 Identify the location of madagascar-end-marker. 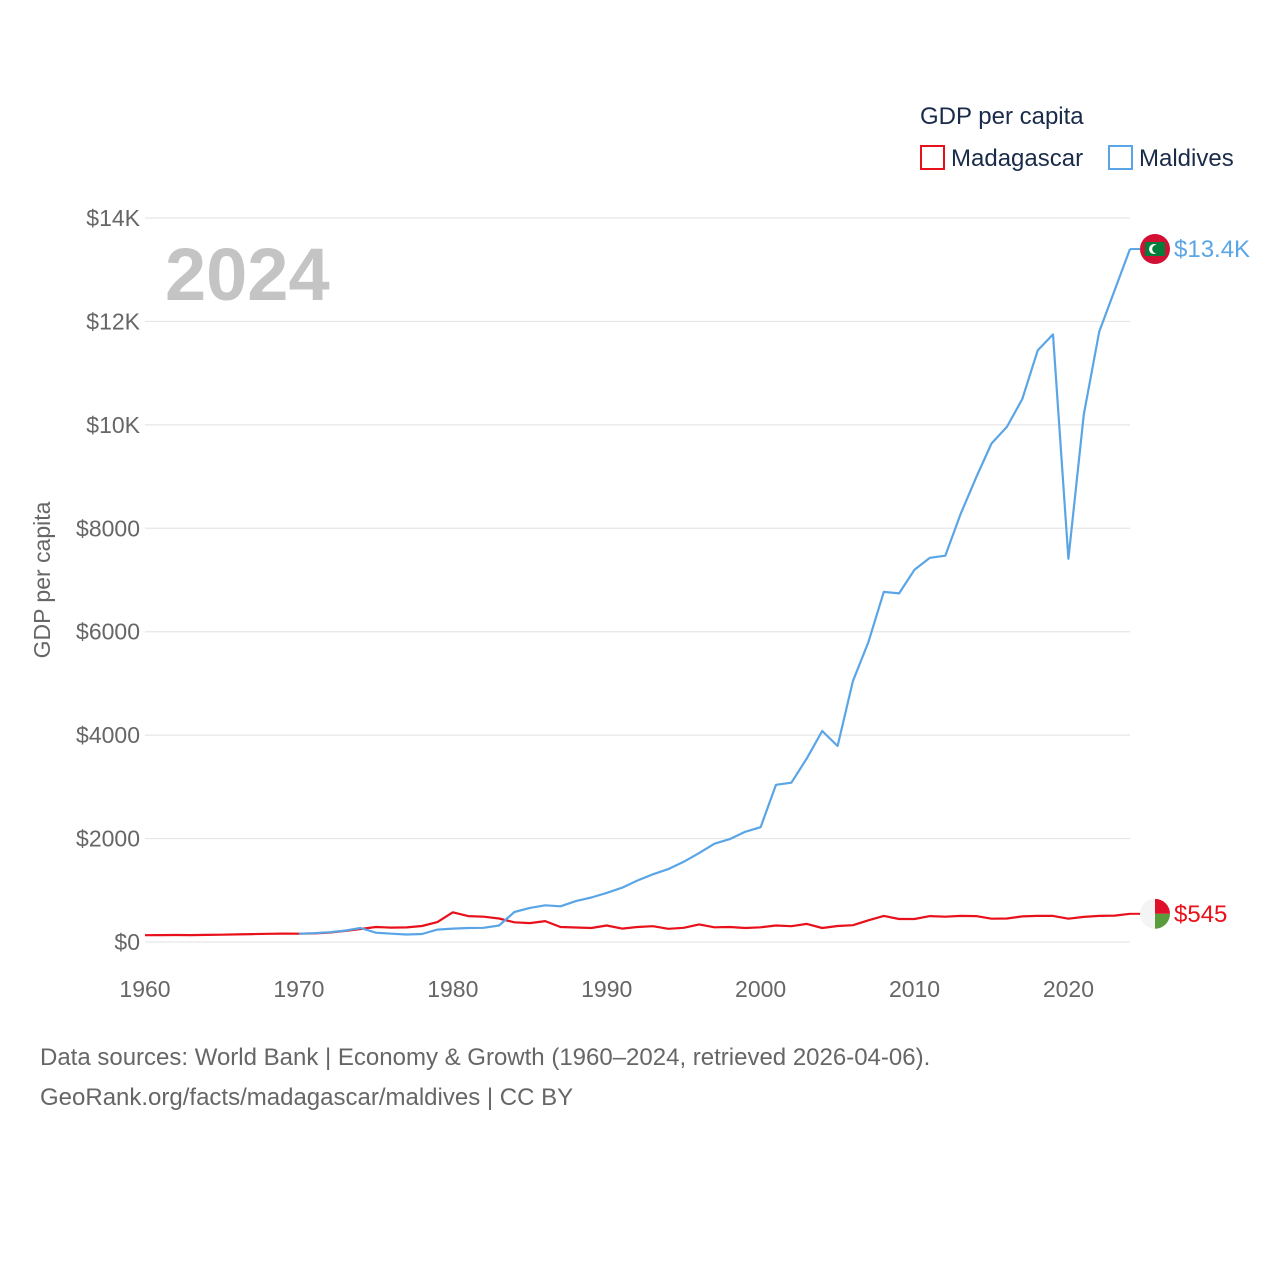
(1155, 913).